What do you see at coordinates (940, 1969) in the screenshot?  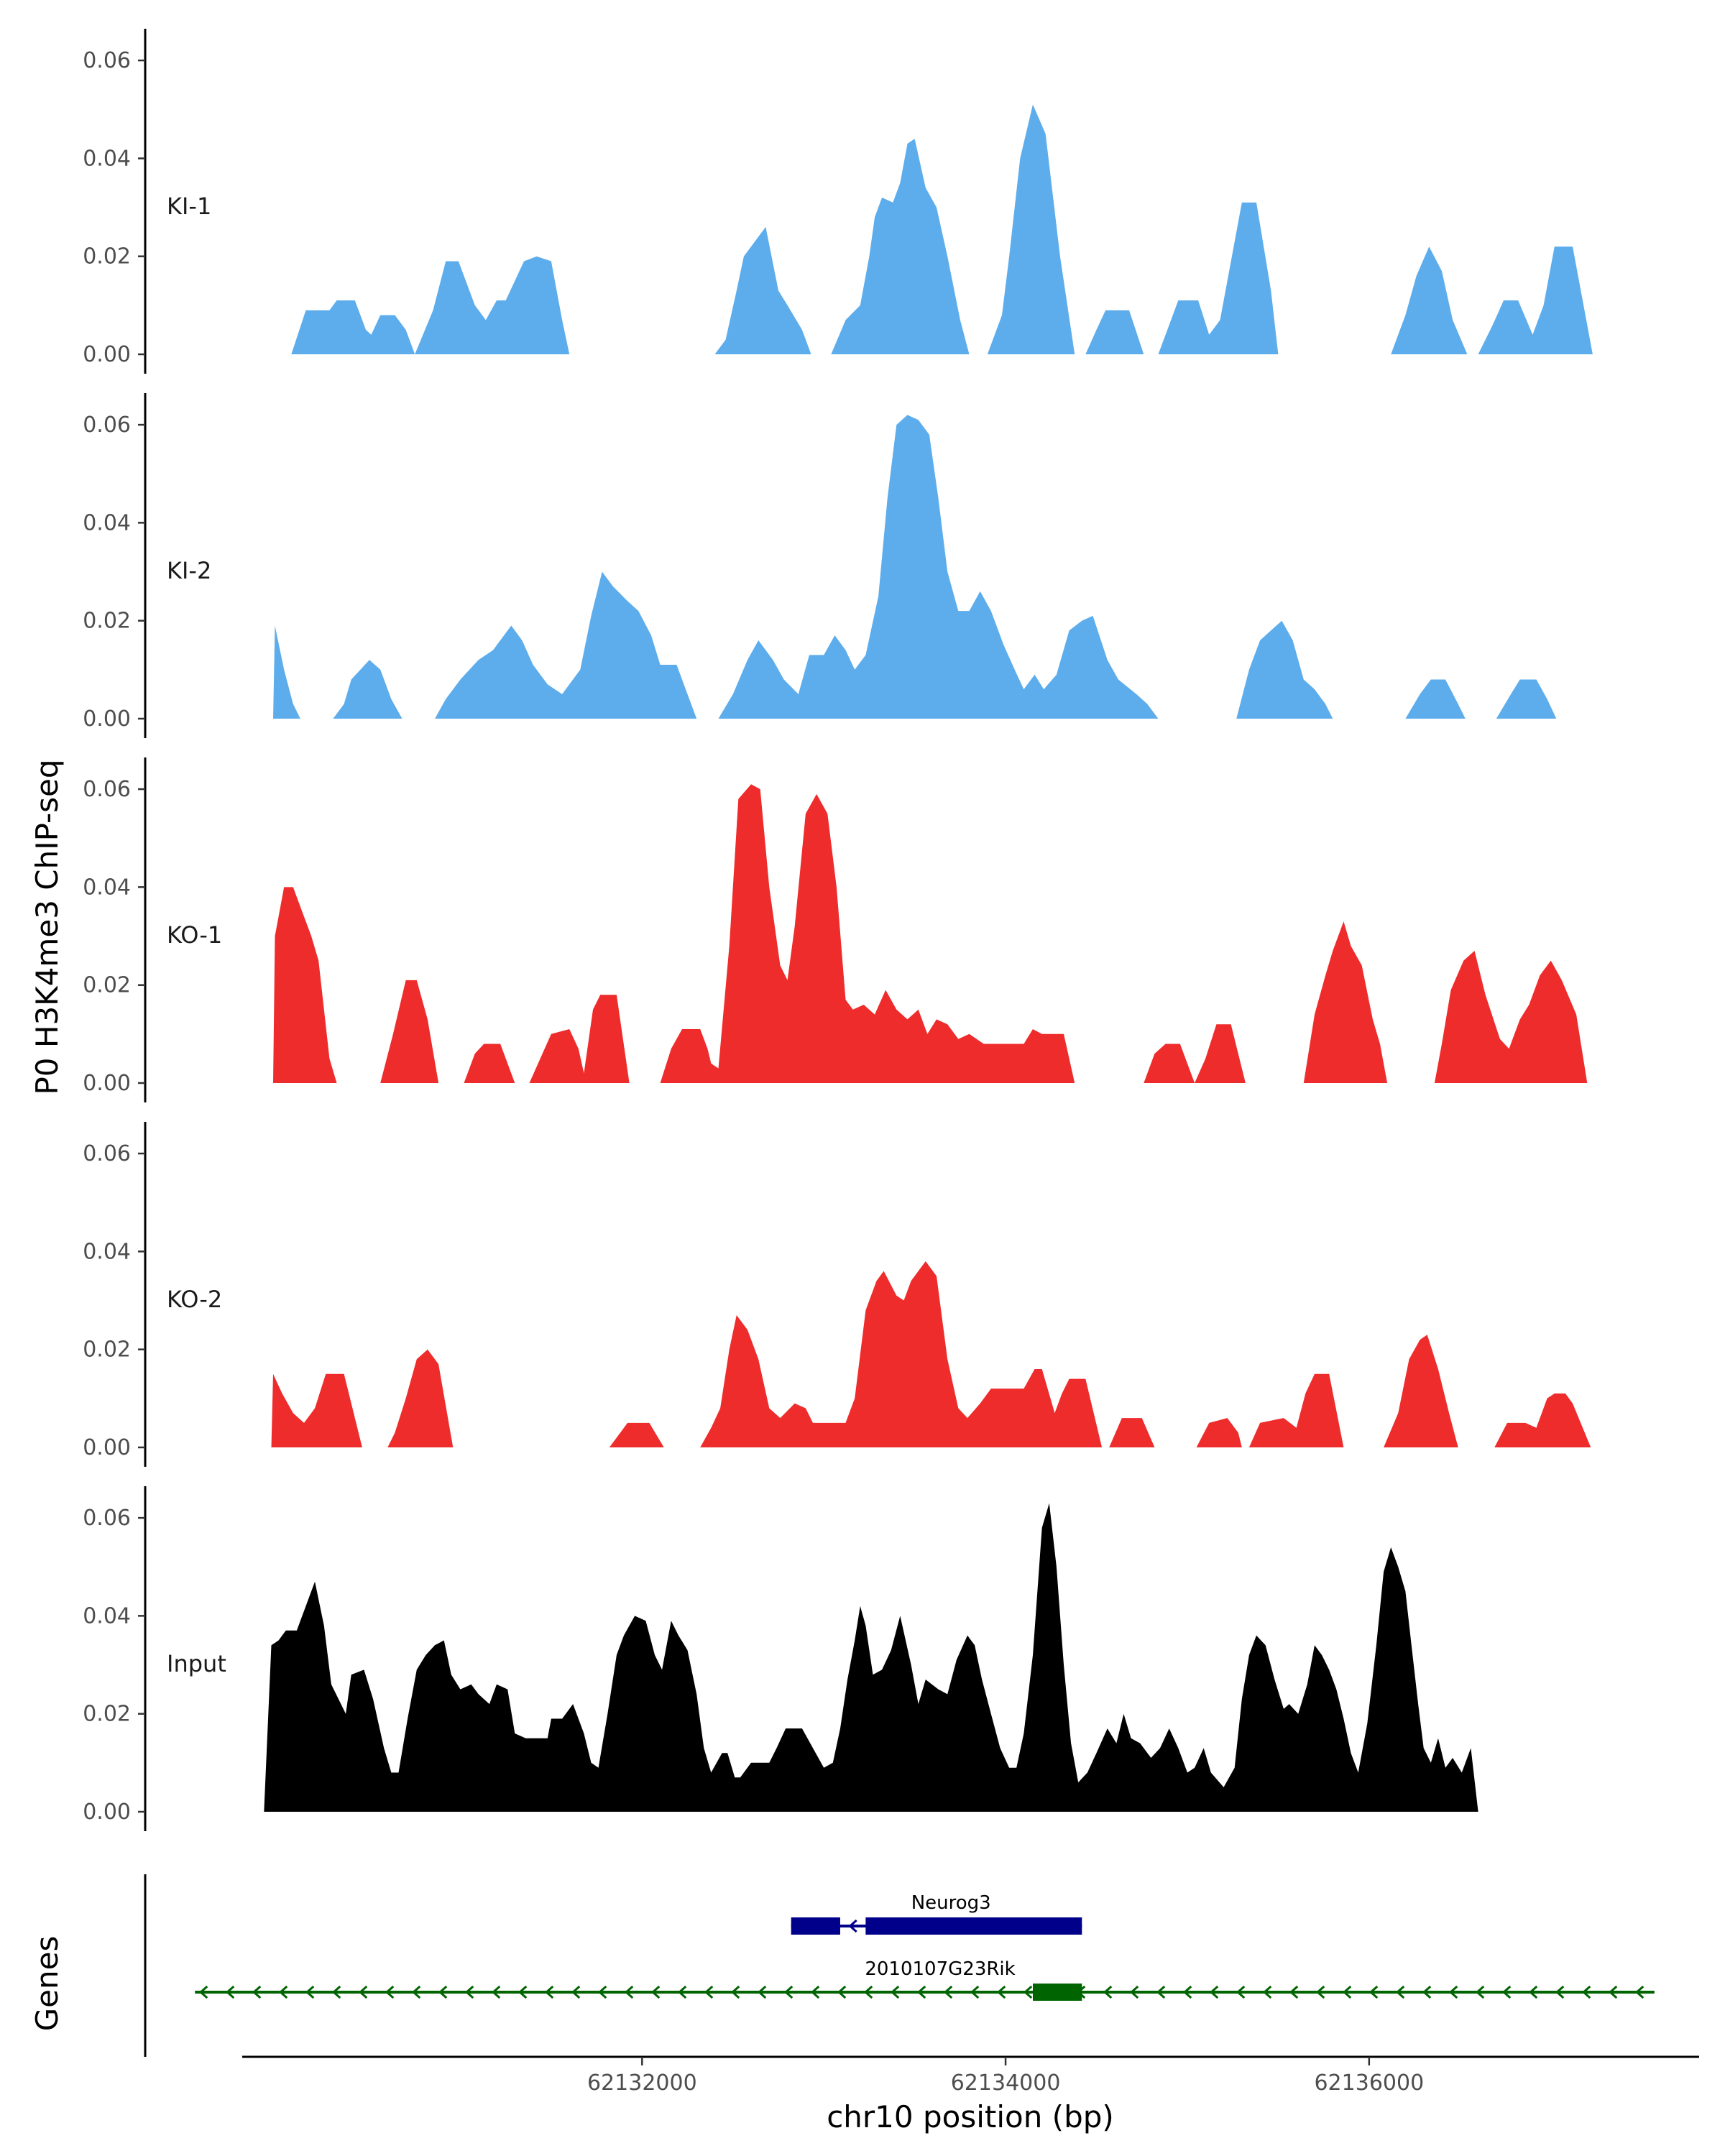 I see `gene-label: 2010107G23Rik` at bounding box center [940, 1969].